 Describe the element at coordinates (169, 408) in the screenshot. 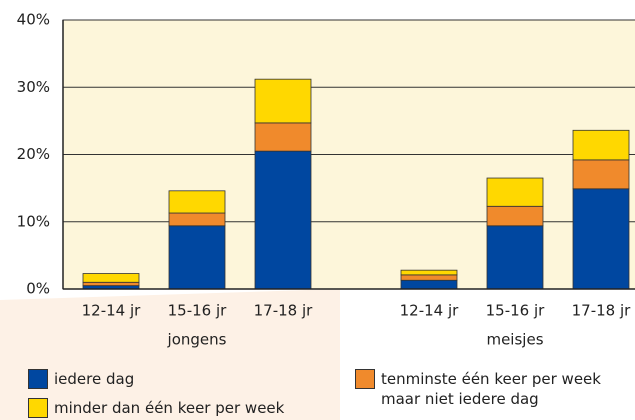

I see `legend-label: minder dan één keer per week` at that location.